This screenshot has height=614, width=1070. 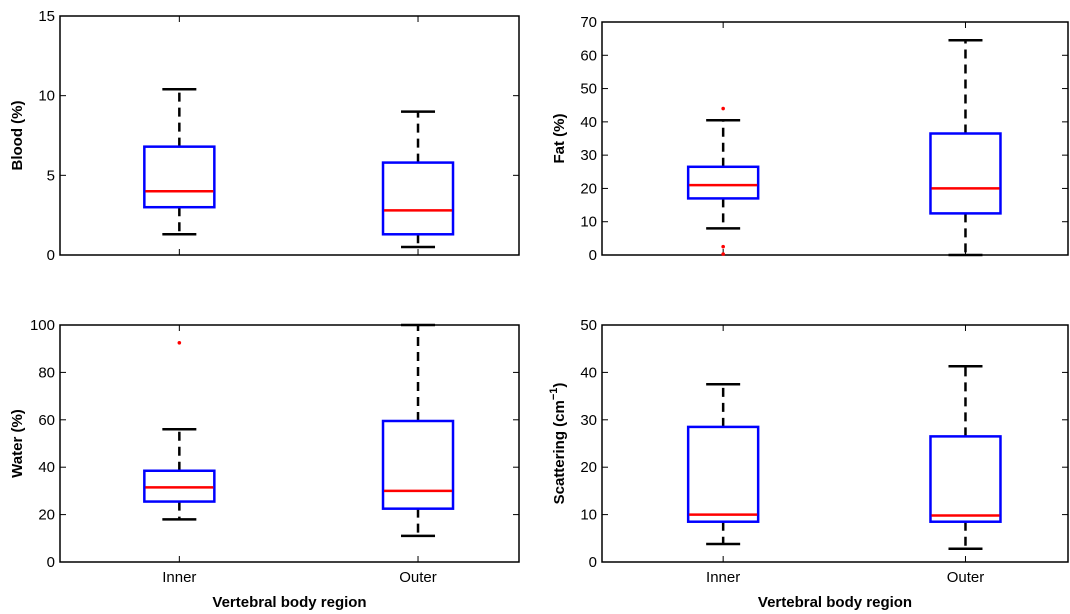 I want to click on y-axis-label: Water (%), so click(x=17, y=443).